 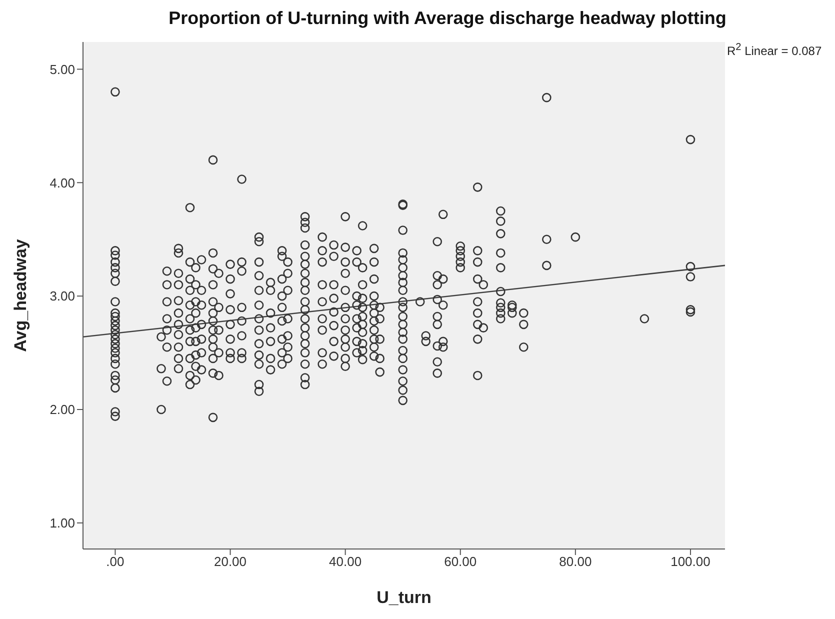 What do you see at coordinates (62, 182) in the screenshot?
I see `y-tick-label: 4.00` at bounding box center [62, 182].